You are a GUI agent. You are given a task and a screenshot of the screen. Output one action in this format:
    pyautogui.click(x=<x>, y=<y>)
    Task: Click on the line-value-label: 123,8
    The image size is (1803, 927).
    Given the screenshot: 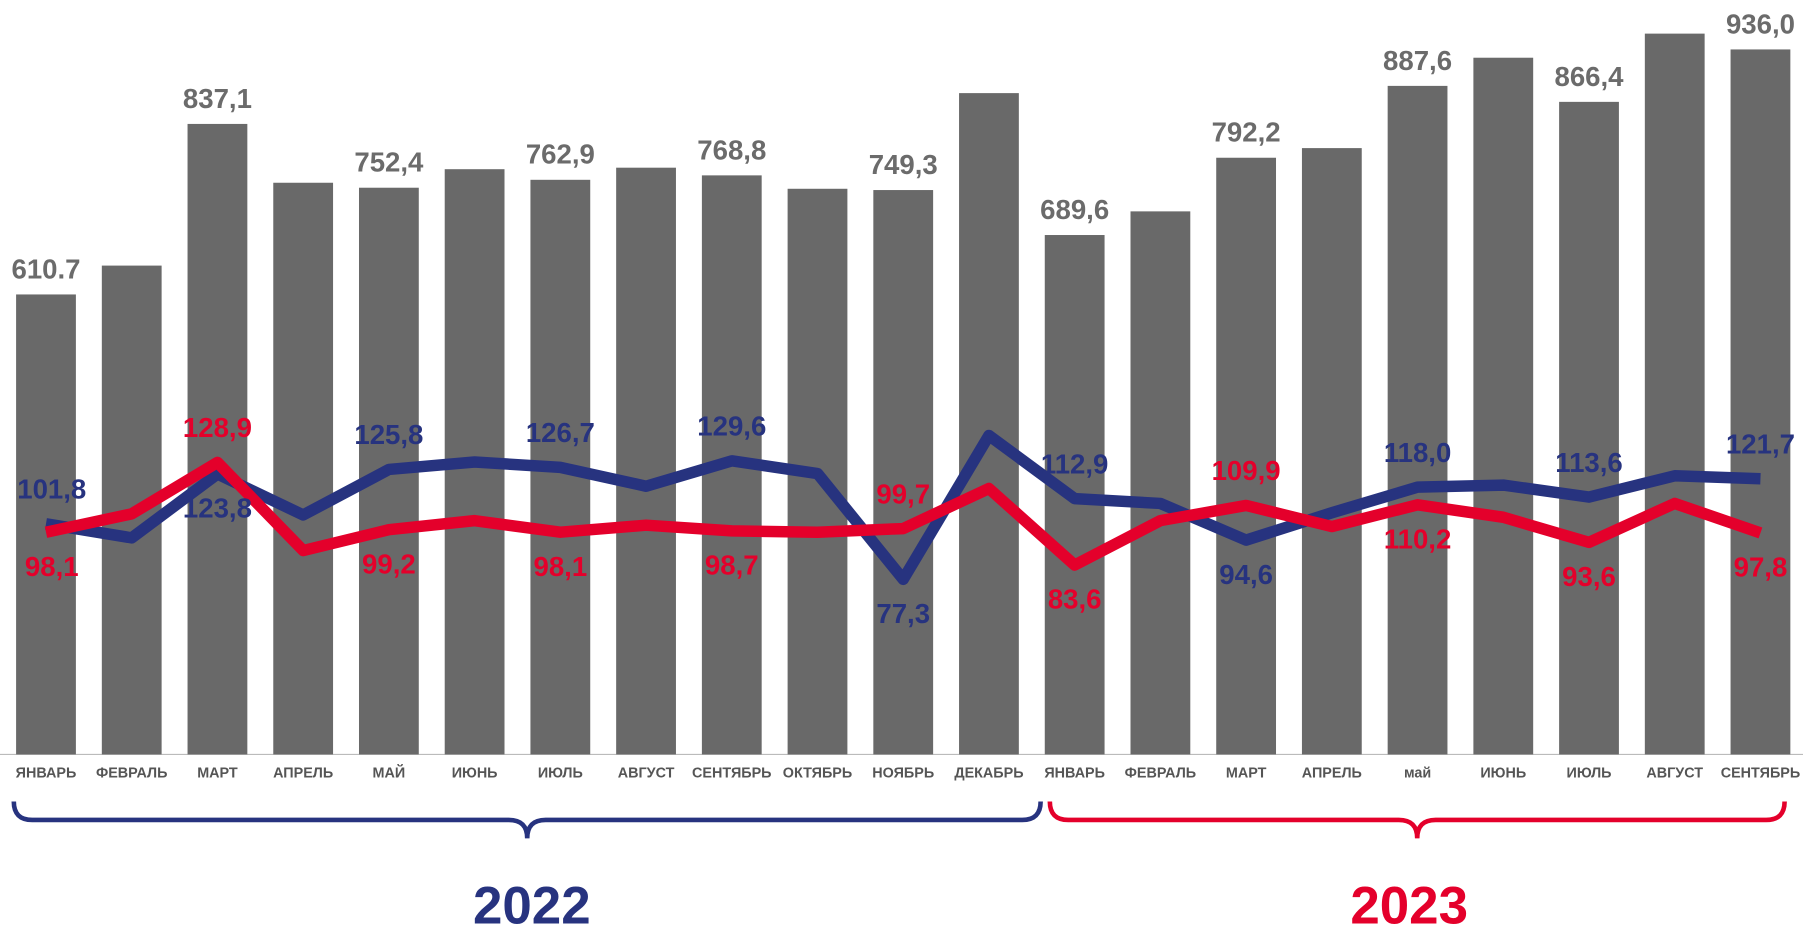 What is the action you would take?
    pyautogui.click(x=217, y=508)
    